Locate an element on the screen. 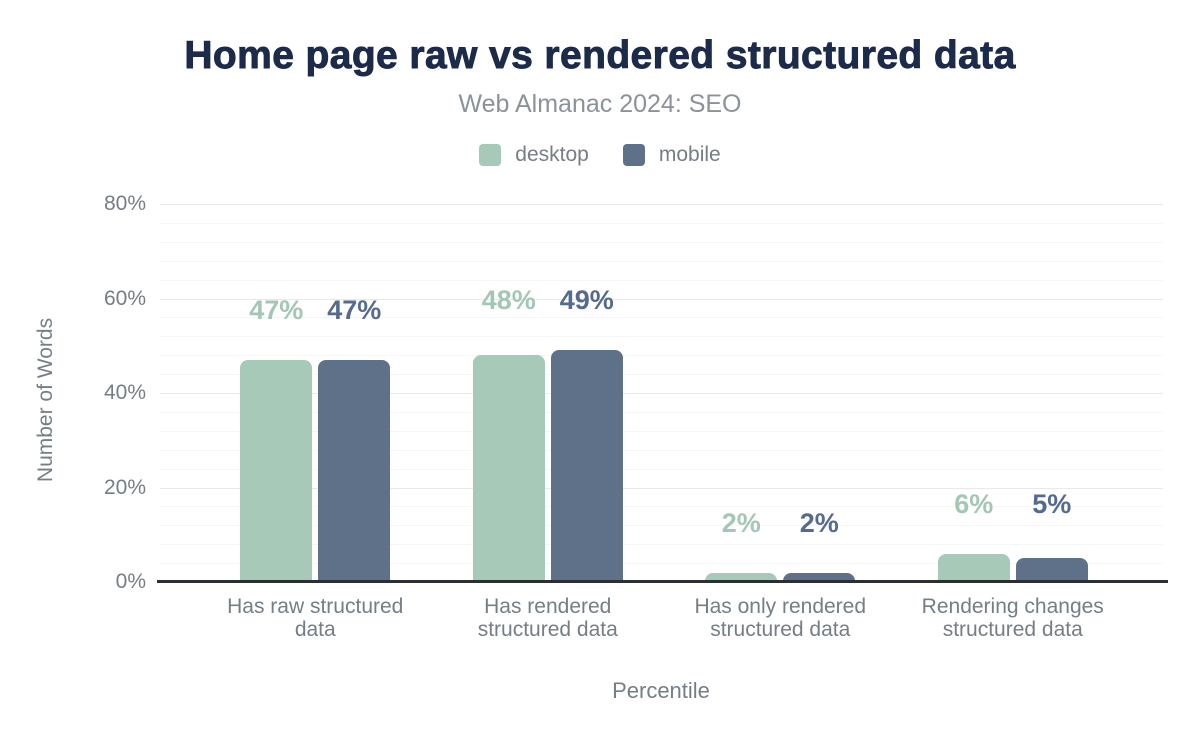 This screenshot has height=742, width=1200. x-axis-title: Percentile is located at coordinates (661, 690).